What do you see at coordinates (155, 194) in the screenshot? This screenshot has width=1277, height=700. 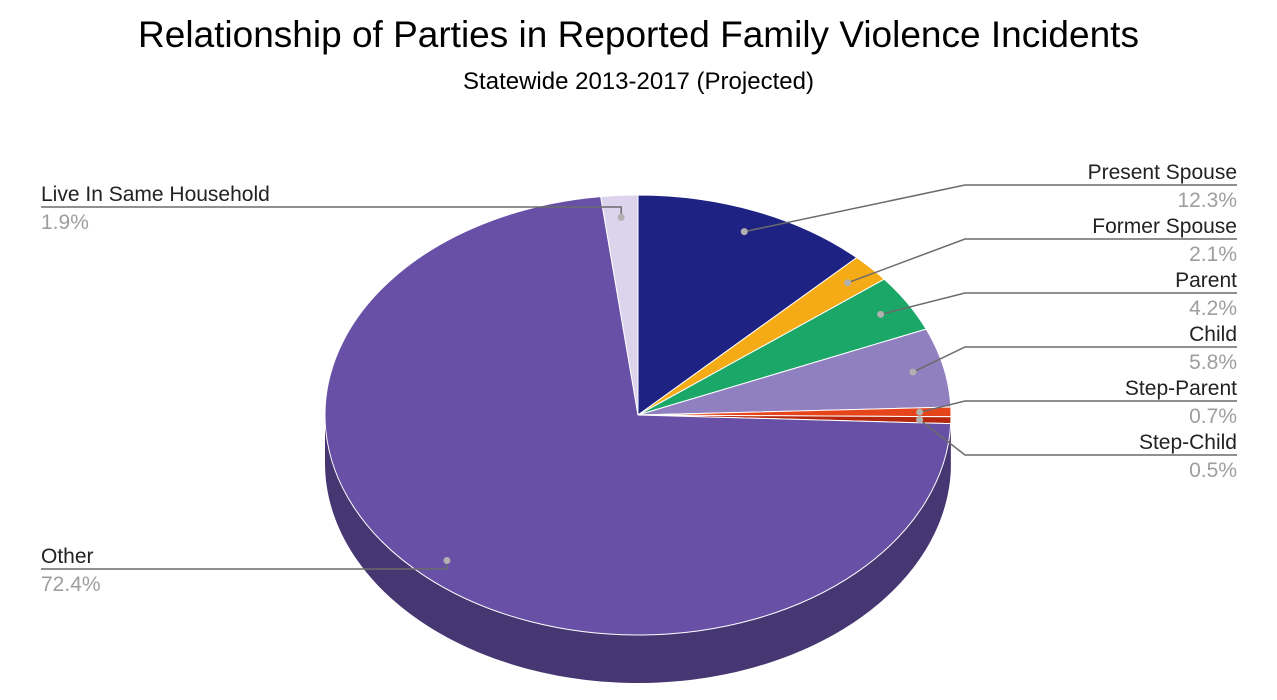 I see `slice-label-live-in-same-household: Live In Same Household` at bounding box center [155, 194].